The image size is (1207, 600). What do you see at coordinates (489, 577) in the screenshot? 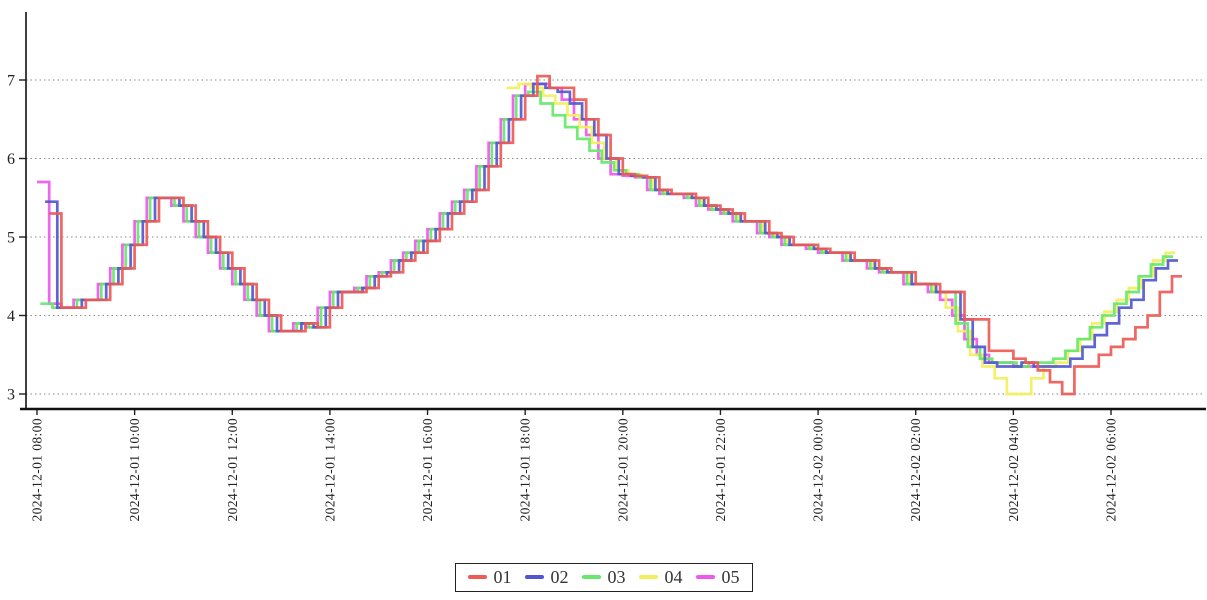
I see `legend-item-01: 01` at bounding box center [489, 577].